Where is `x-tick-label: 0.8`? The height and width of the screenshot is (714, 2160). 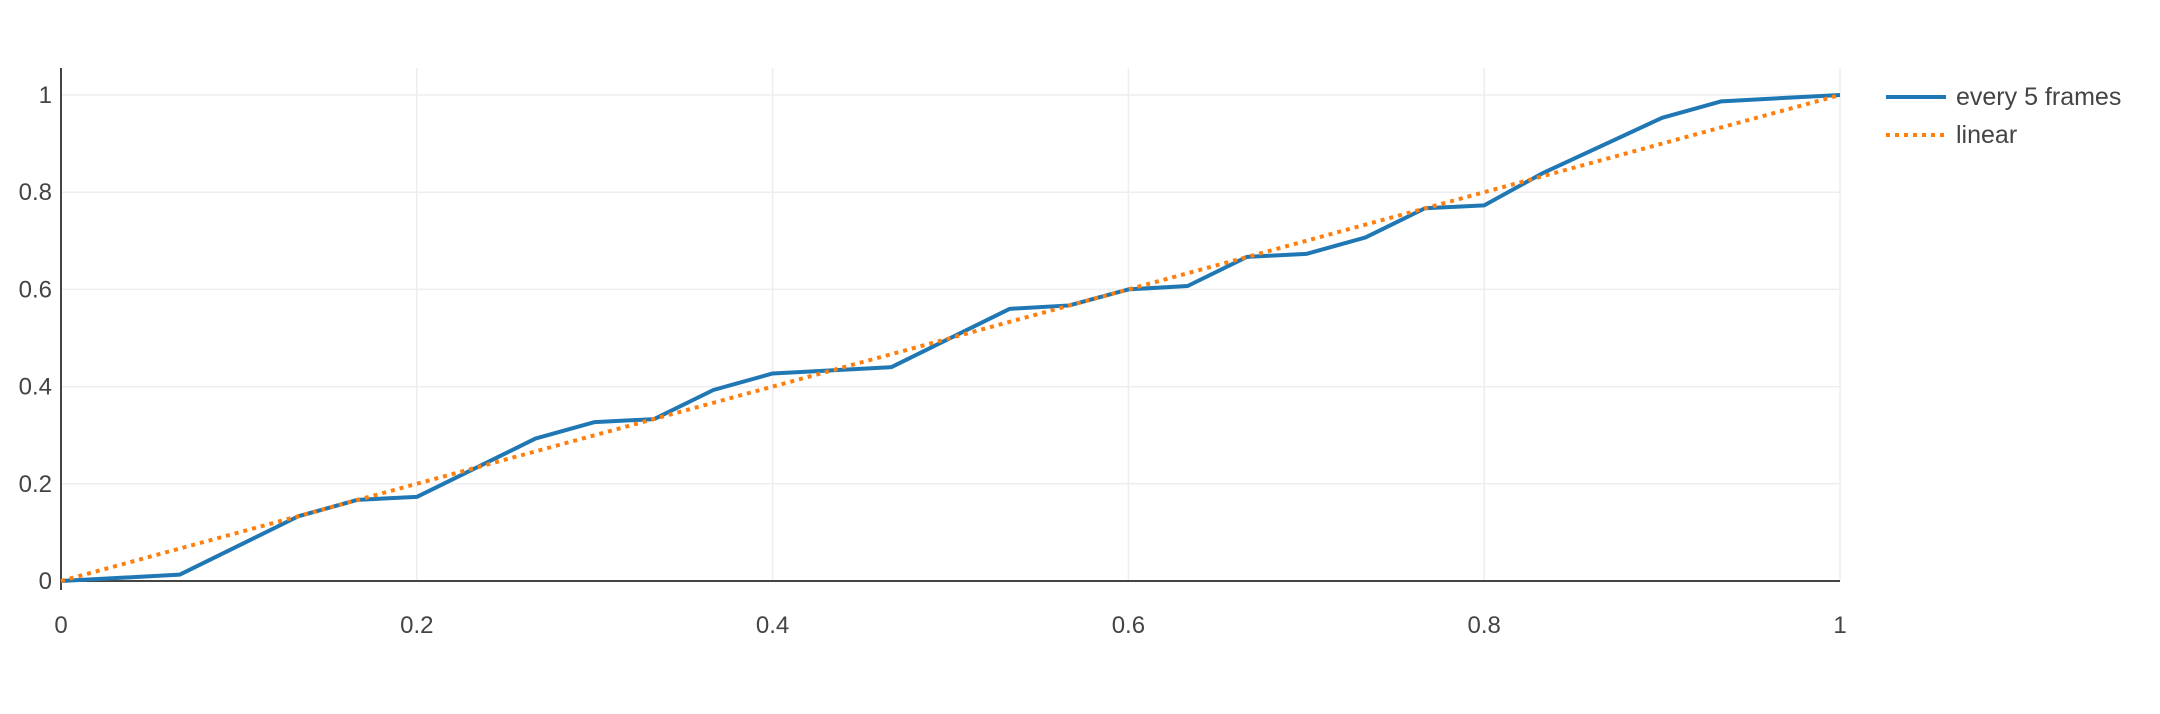 x-tick-label: 0.8 is located at coordinates (1484, 625).